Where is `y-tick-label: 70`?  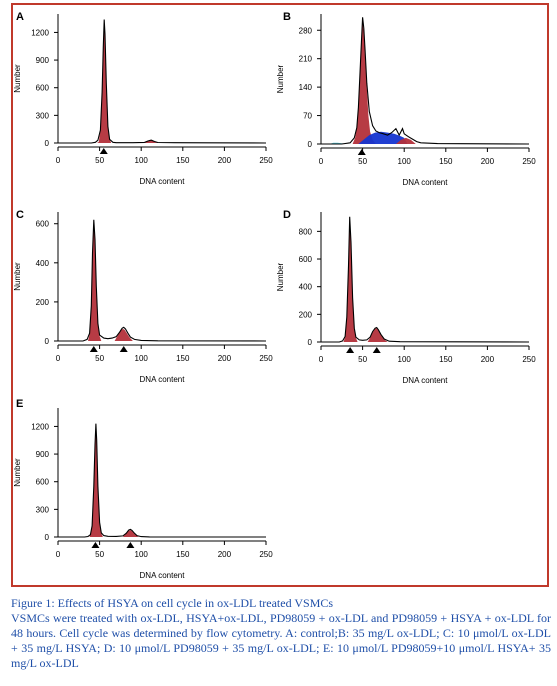
y-tick-label: 70 is located at coordinates (307, 116).